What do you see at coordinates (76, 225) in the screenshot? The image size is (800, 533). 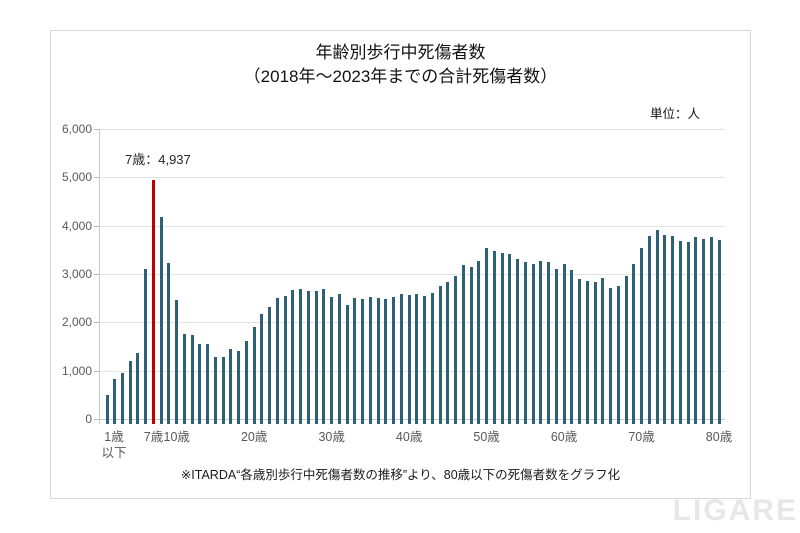 I see `y-axis-label-4000: 4,000` at bounding box center [76, 225].